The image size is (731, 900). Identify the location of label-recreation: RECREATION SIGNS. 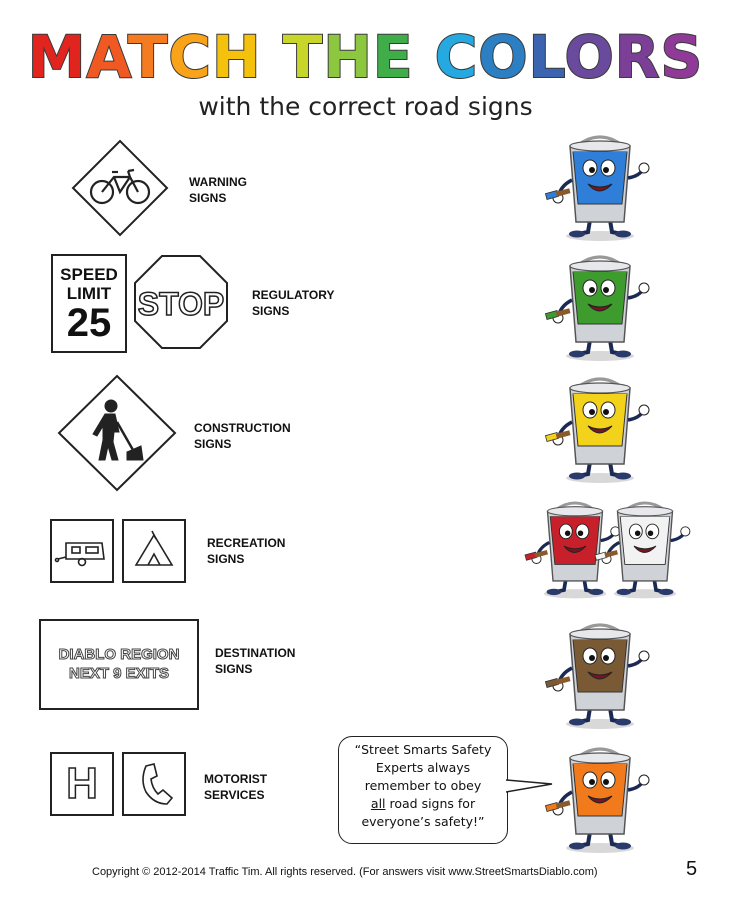
(246, 551).